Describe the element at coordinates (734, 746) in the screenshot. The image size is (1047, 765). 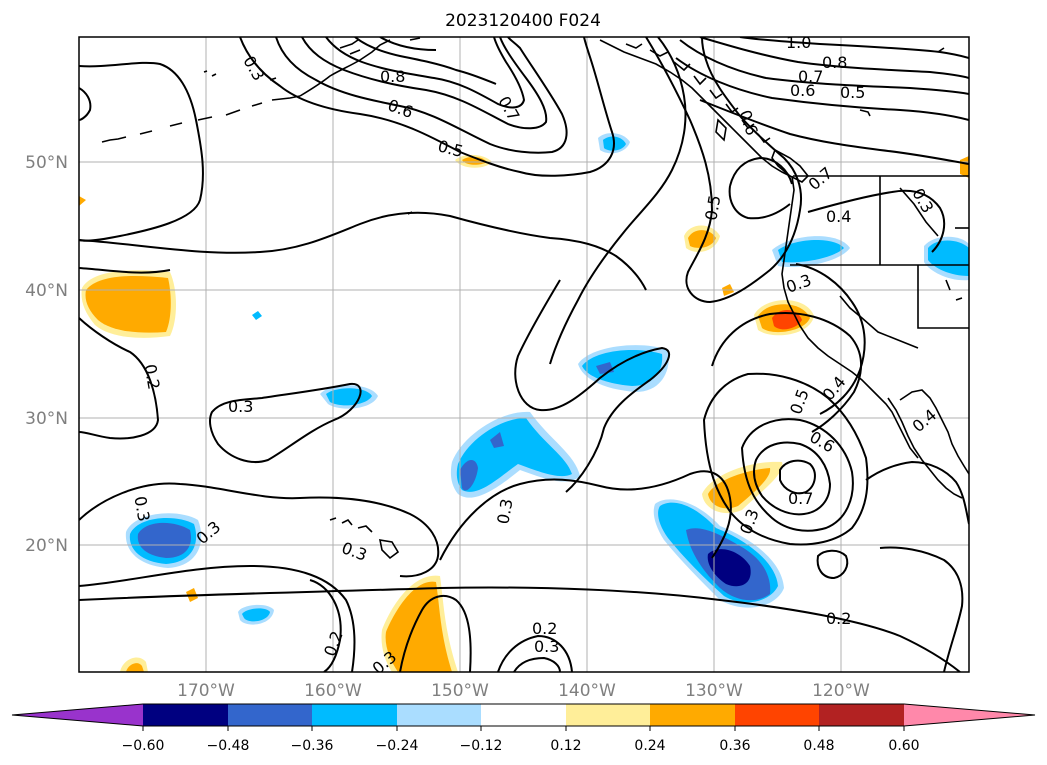
I see `colorbar-tick-label: 0.36` at that location.